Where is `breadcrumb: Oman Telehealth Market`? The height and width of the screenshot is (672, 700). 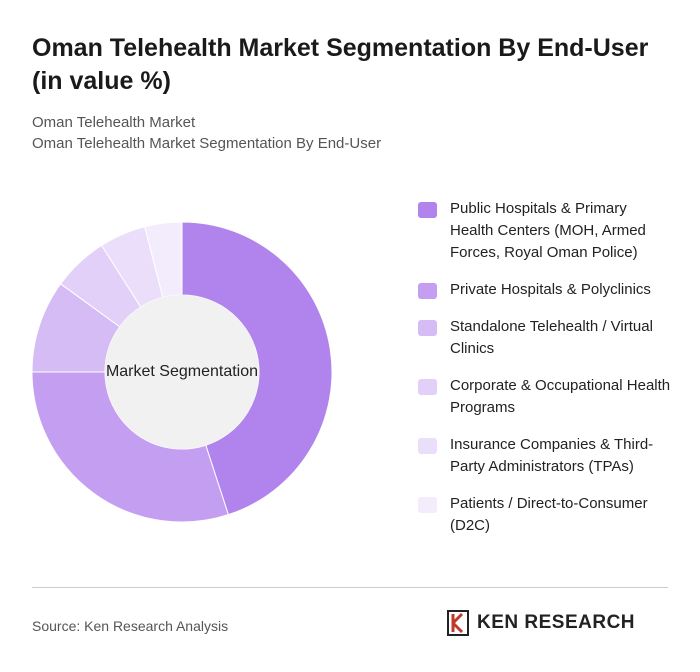 breadcrumb: Oman Telehealth Market is located at coordinates (114, 122).